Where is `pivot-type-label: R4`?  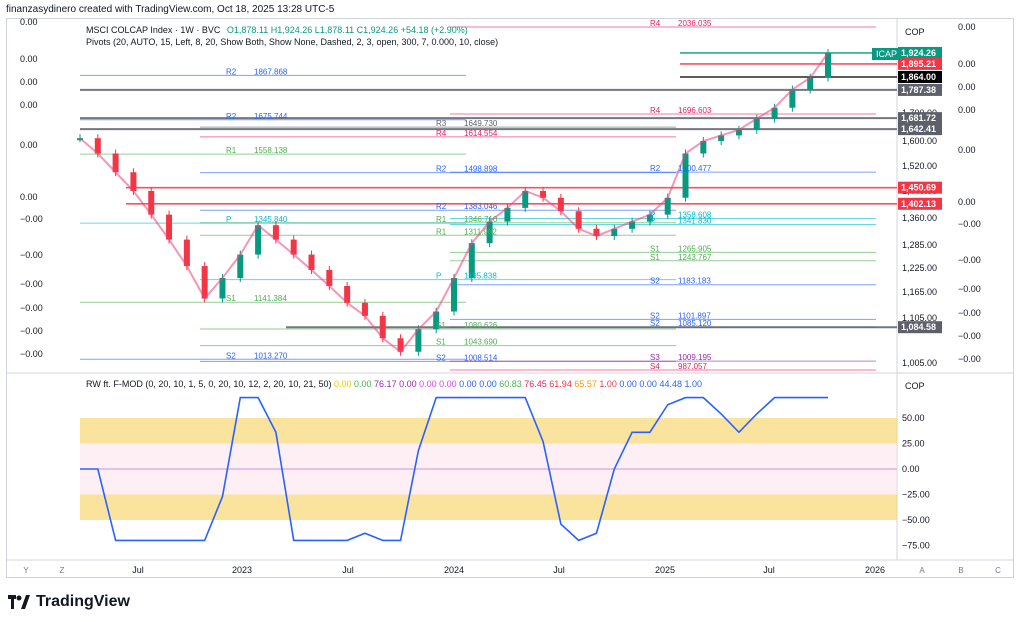 pivot-type-label: R4 is located at coordinates (655, 110).